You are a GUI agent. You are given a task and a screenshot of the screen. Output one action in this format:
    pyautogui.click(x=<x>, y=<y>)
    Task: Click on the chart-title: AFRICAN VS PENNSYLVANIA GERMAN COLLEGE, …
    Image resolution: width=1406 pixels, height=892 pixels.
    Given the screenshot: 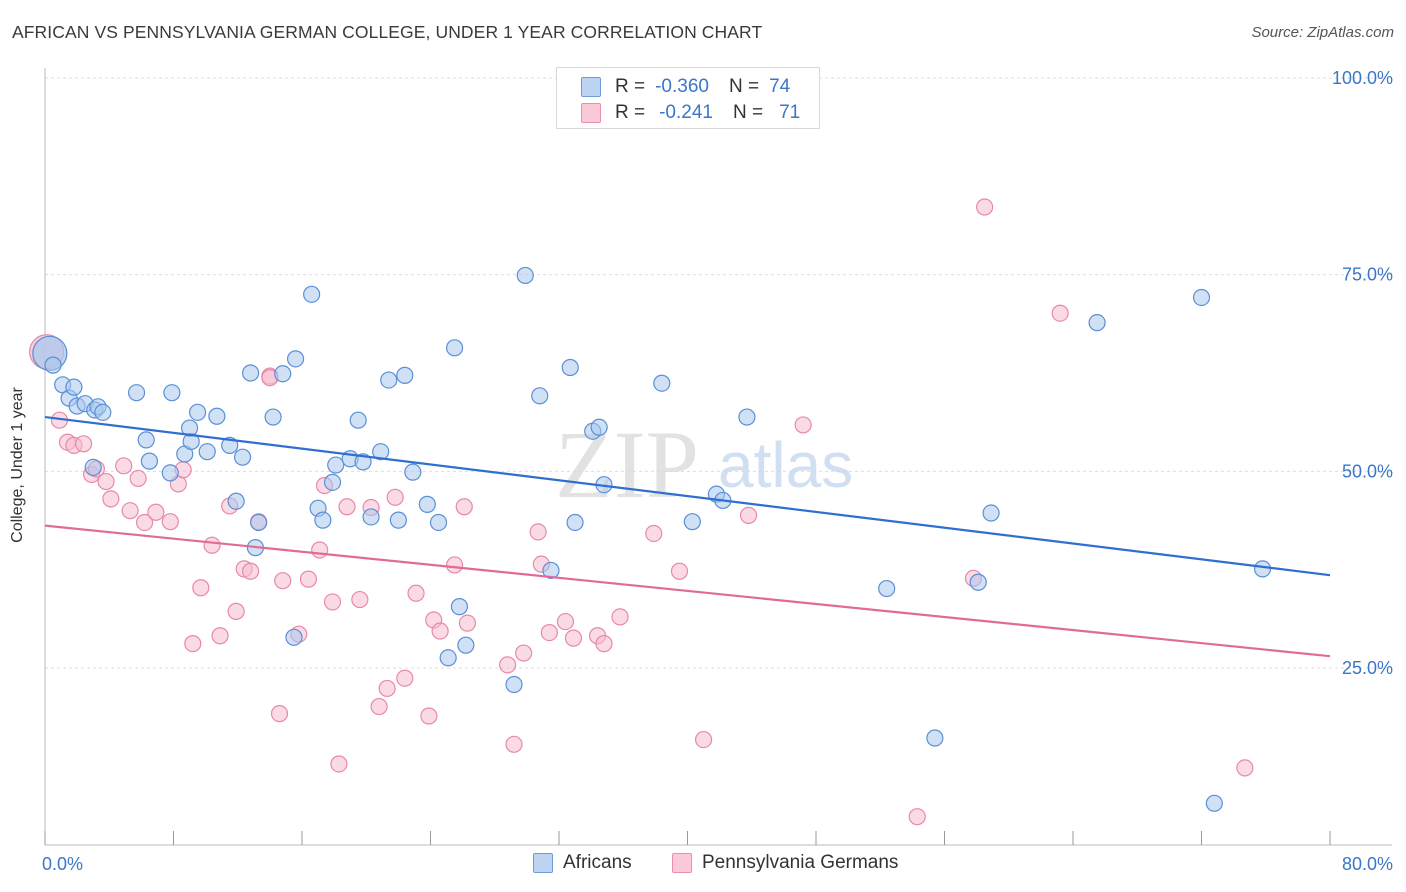 What is the action you would take?
    pyautogui.click(x=387, y=32)
    